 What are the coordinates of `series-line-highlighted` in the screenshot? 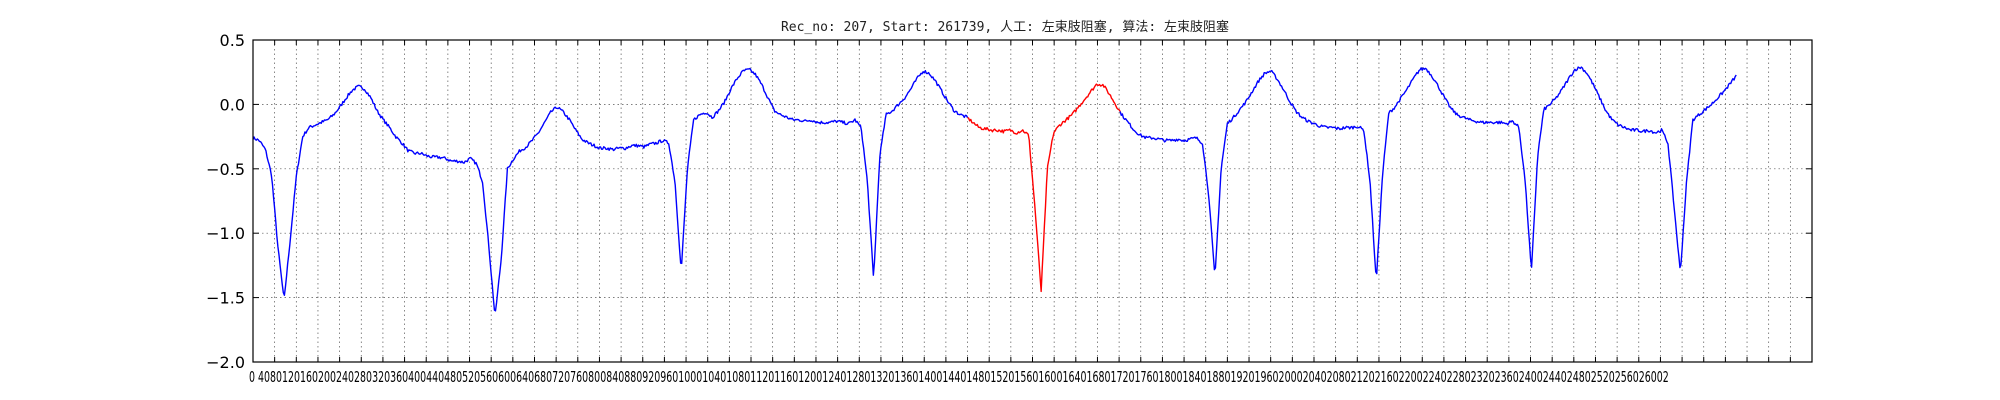 It's located at (1044, 188).